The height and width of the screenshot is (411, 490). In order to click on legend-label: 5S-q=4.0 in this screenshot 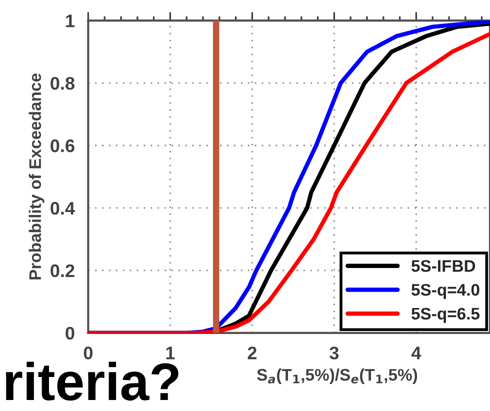, I will do `click(445, 292)`.